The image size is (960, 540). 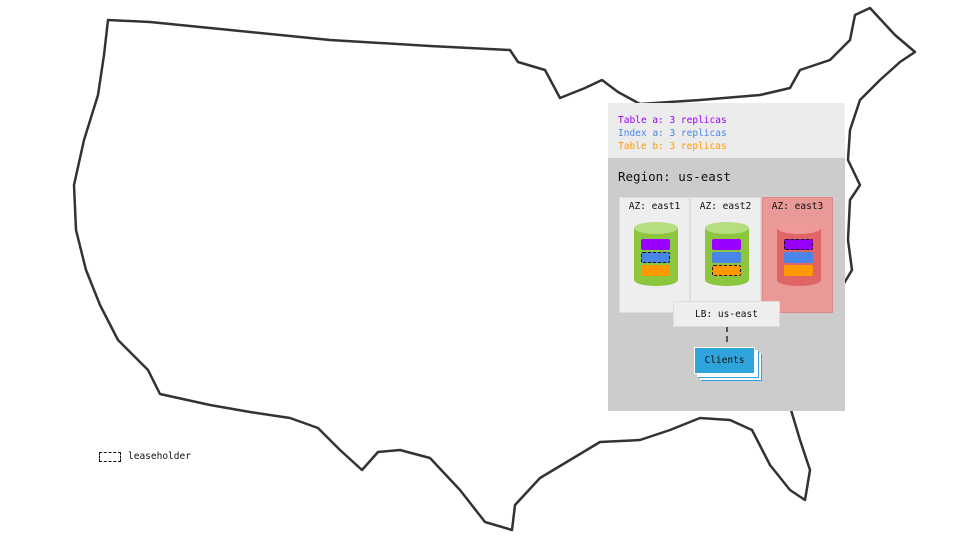 I want to click on az-east2: AZ: east2, so click(x=725, y=255).